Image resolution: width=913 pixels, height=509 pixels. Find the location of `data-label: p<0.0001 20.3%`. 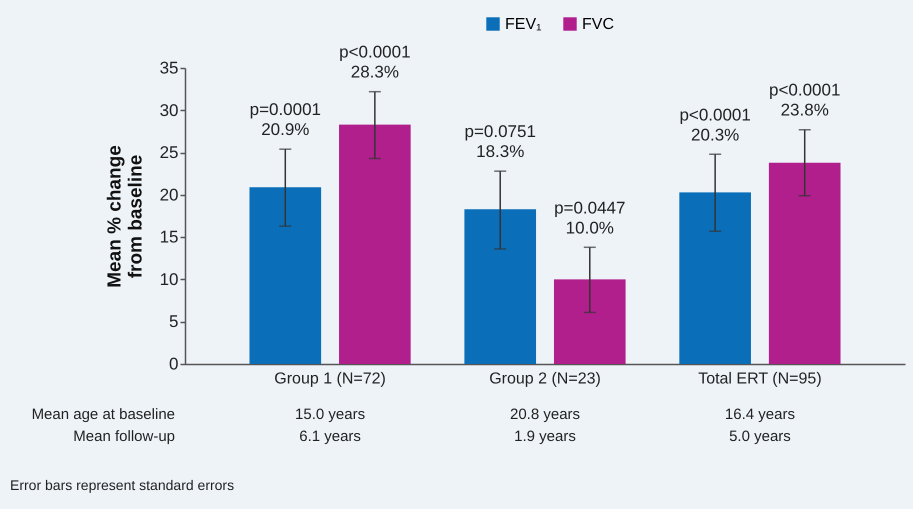

data-label: p<0.0001 20.3% is located at coordinates (715, 124).